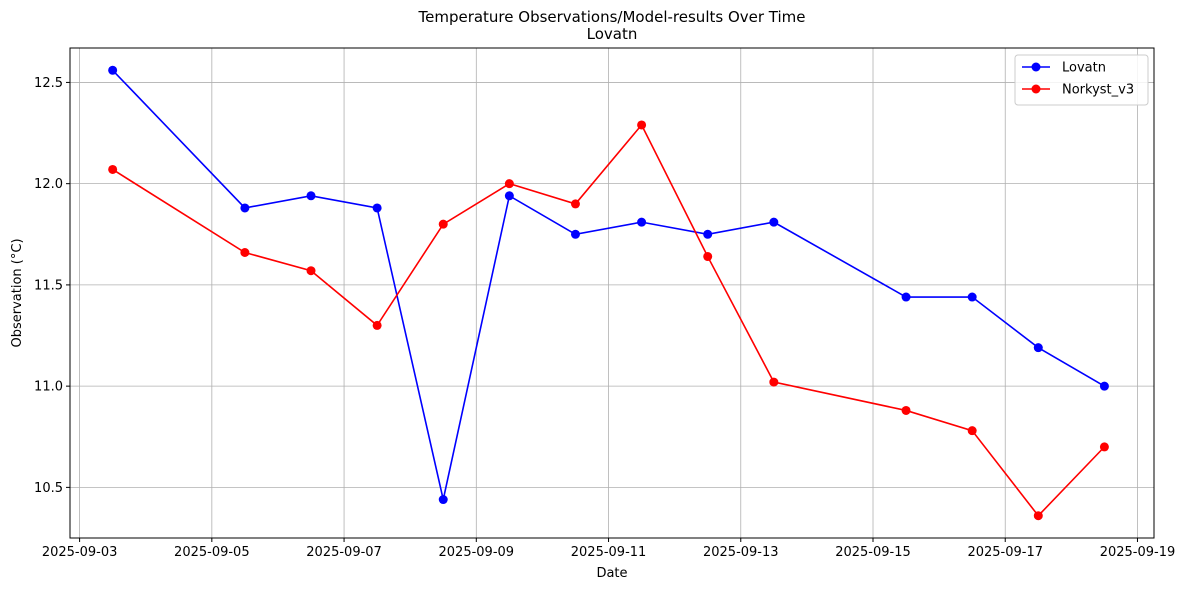  I want to click on x-tick-label: 2025-09-13, so click(741, 552).